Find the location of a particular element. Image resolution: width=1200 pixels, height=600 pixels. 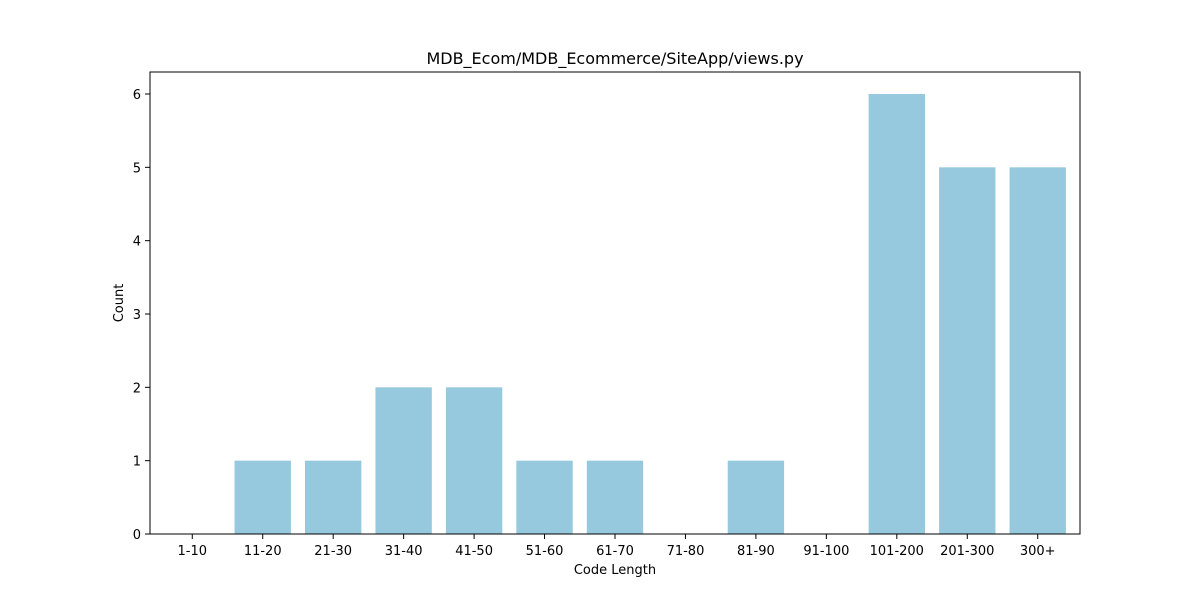

y-axis-label: Count is located at coordinates (119, 303).